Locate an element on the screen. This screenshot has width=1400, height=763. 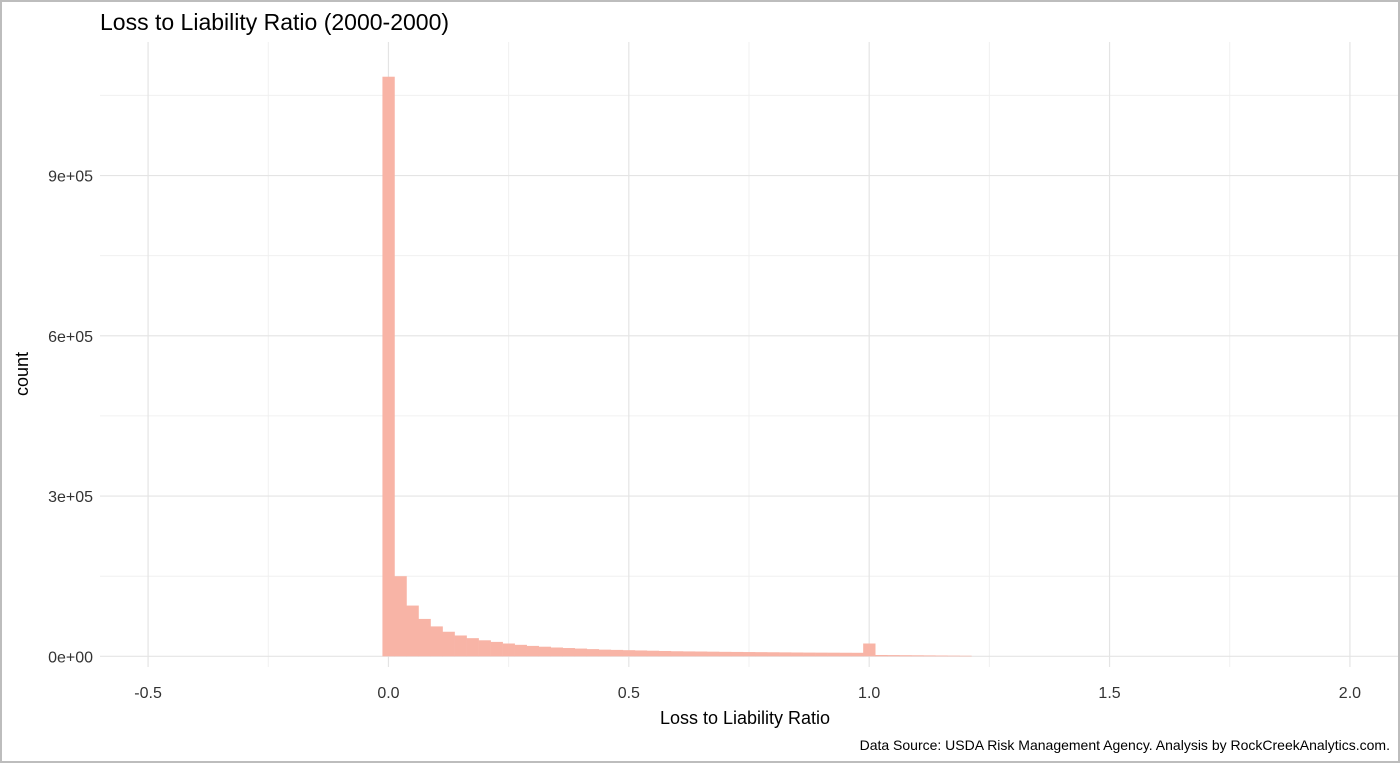
x-tick-label: 0.0 is located at coordinates (388, 693).